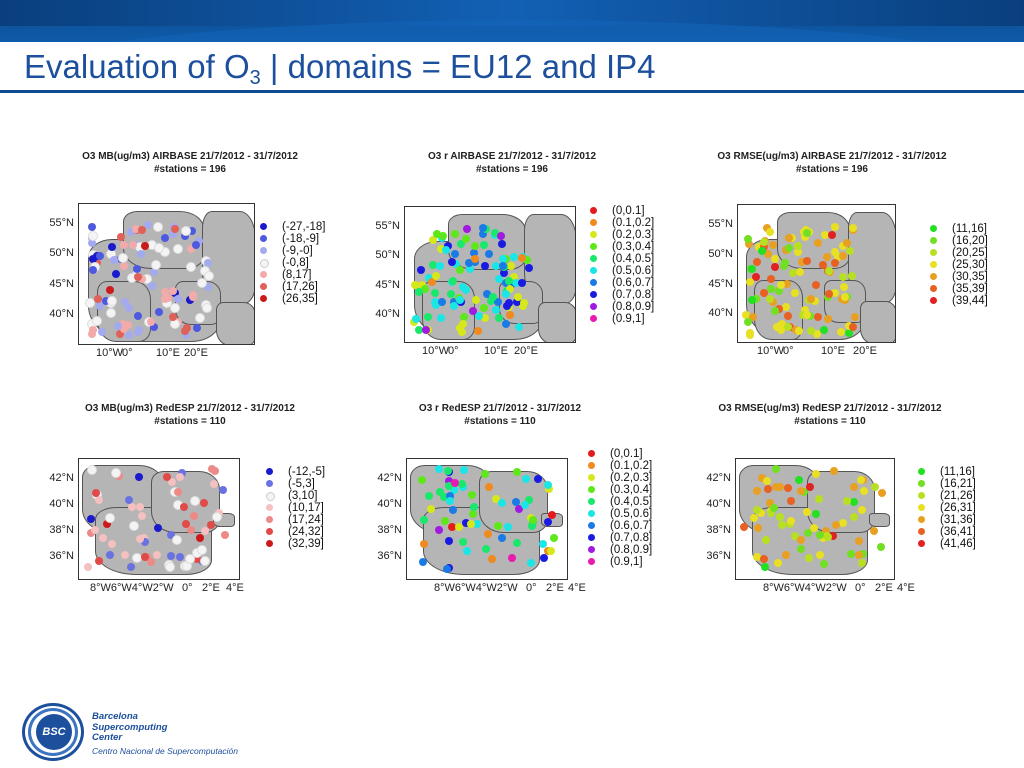 The height and width of the screenshot is (768, 1024). Describe the element at coordinates (970, 301) in the screenshot. I see `legend-label: (39,44]` at that location.